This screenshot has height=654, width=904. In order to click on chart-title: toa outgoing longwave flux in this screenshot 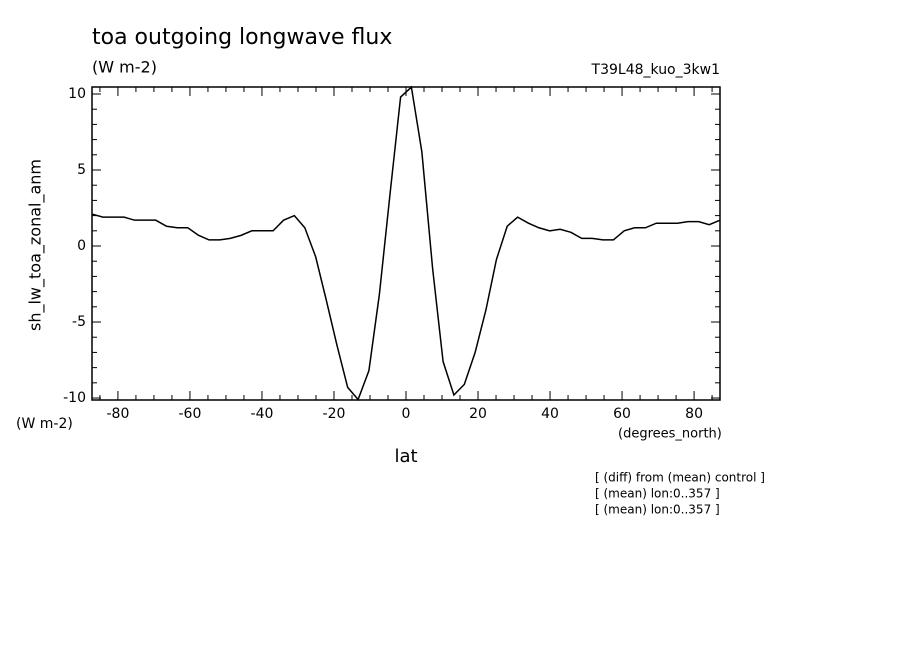, I will do `click(242, 37)`.